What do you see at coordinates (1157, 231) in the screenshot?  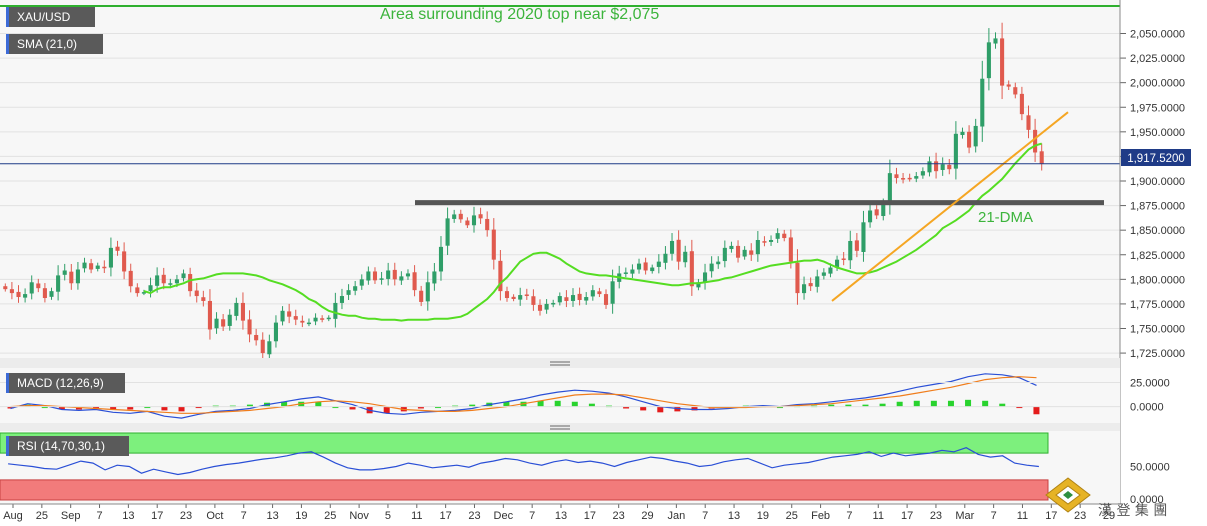 I see `price-tick-label: 1,850.0000` at bounding box center [1157, 231].